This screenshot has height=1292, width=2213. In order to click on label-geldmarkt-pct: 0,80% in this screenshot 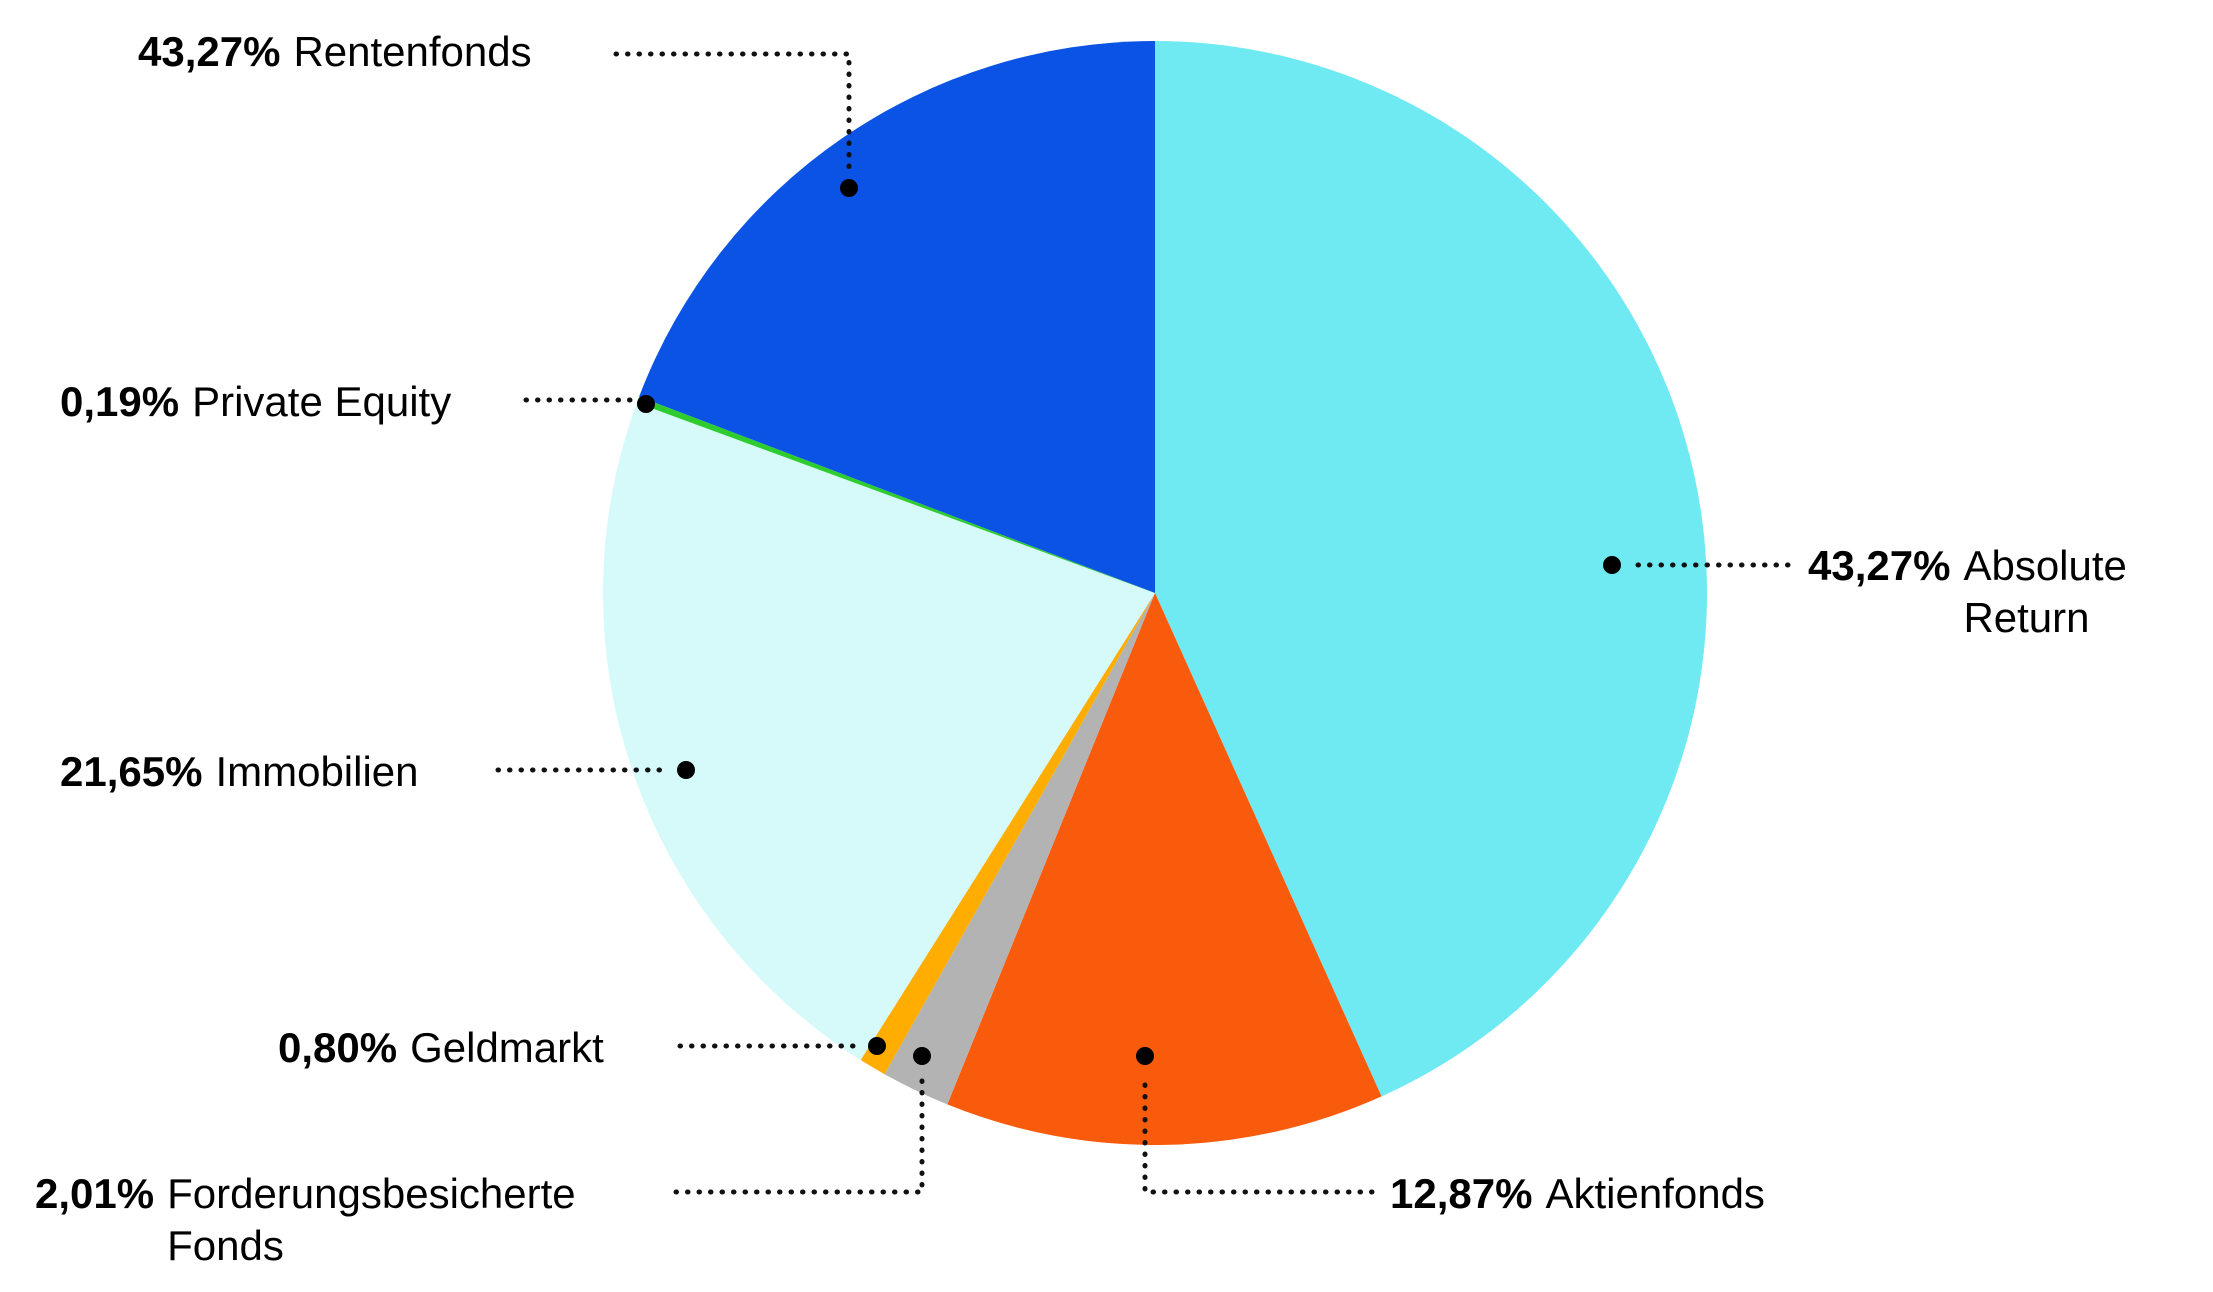, I will do `click(338, 1047)`.